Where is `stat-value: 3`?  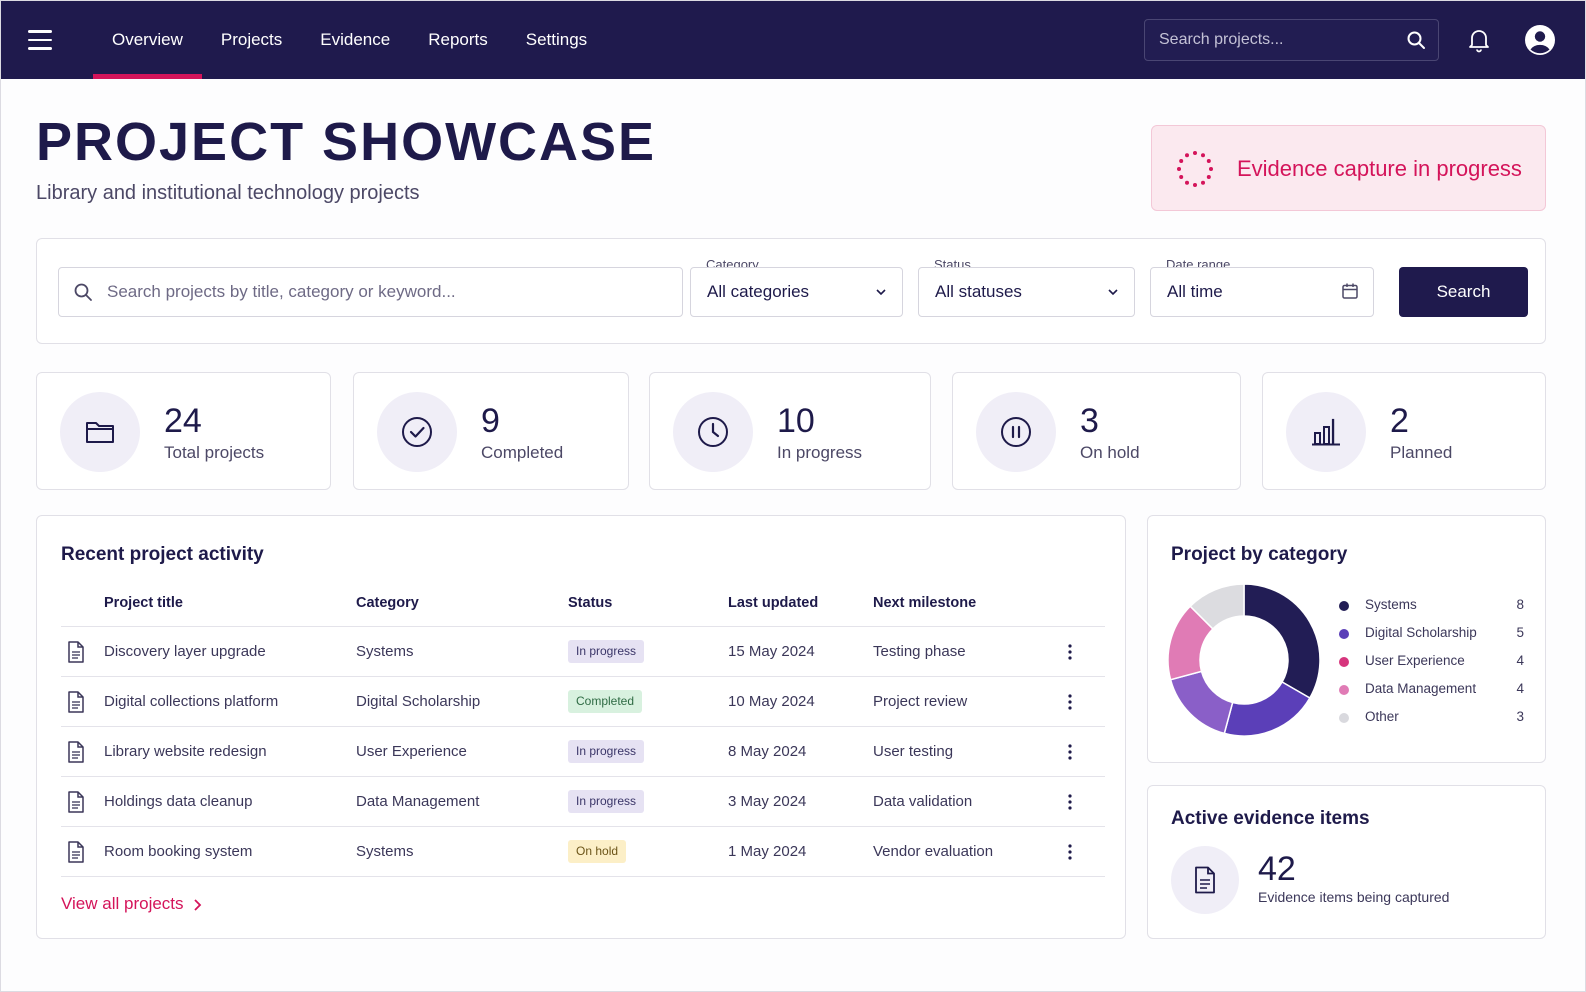
stat-value: 3 is located at coordinates (1089, 421).